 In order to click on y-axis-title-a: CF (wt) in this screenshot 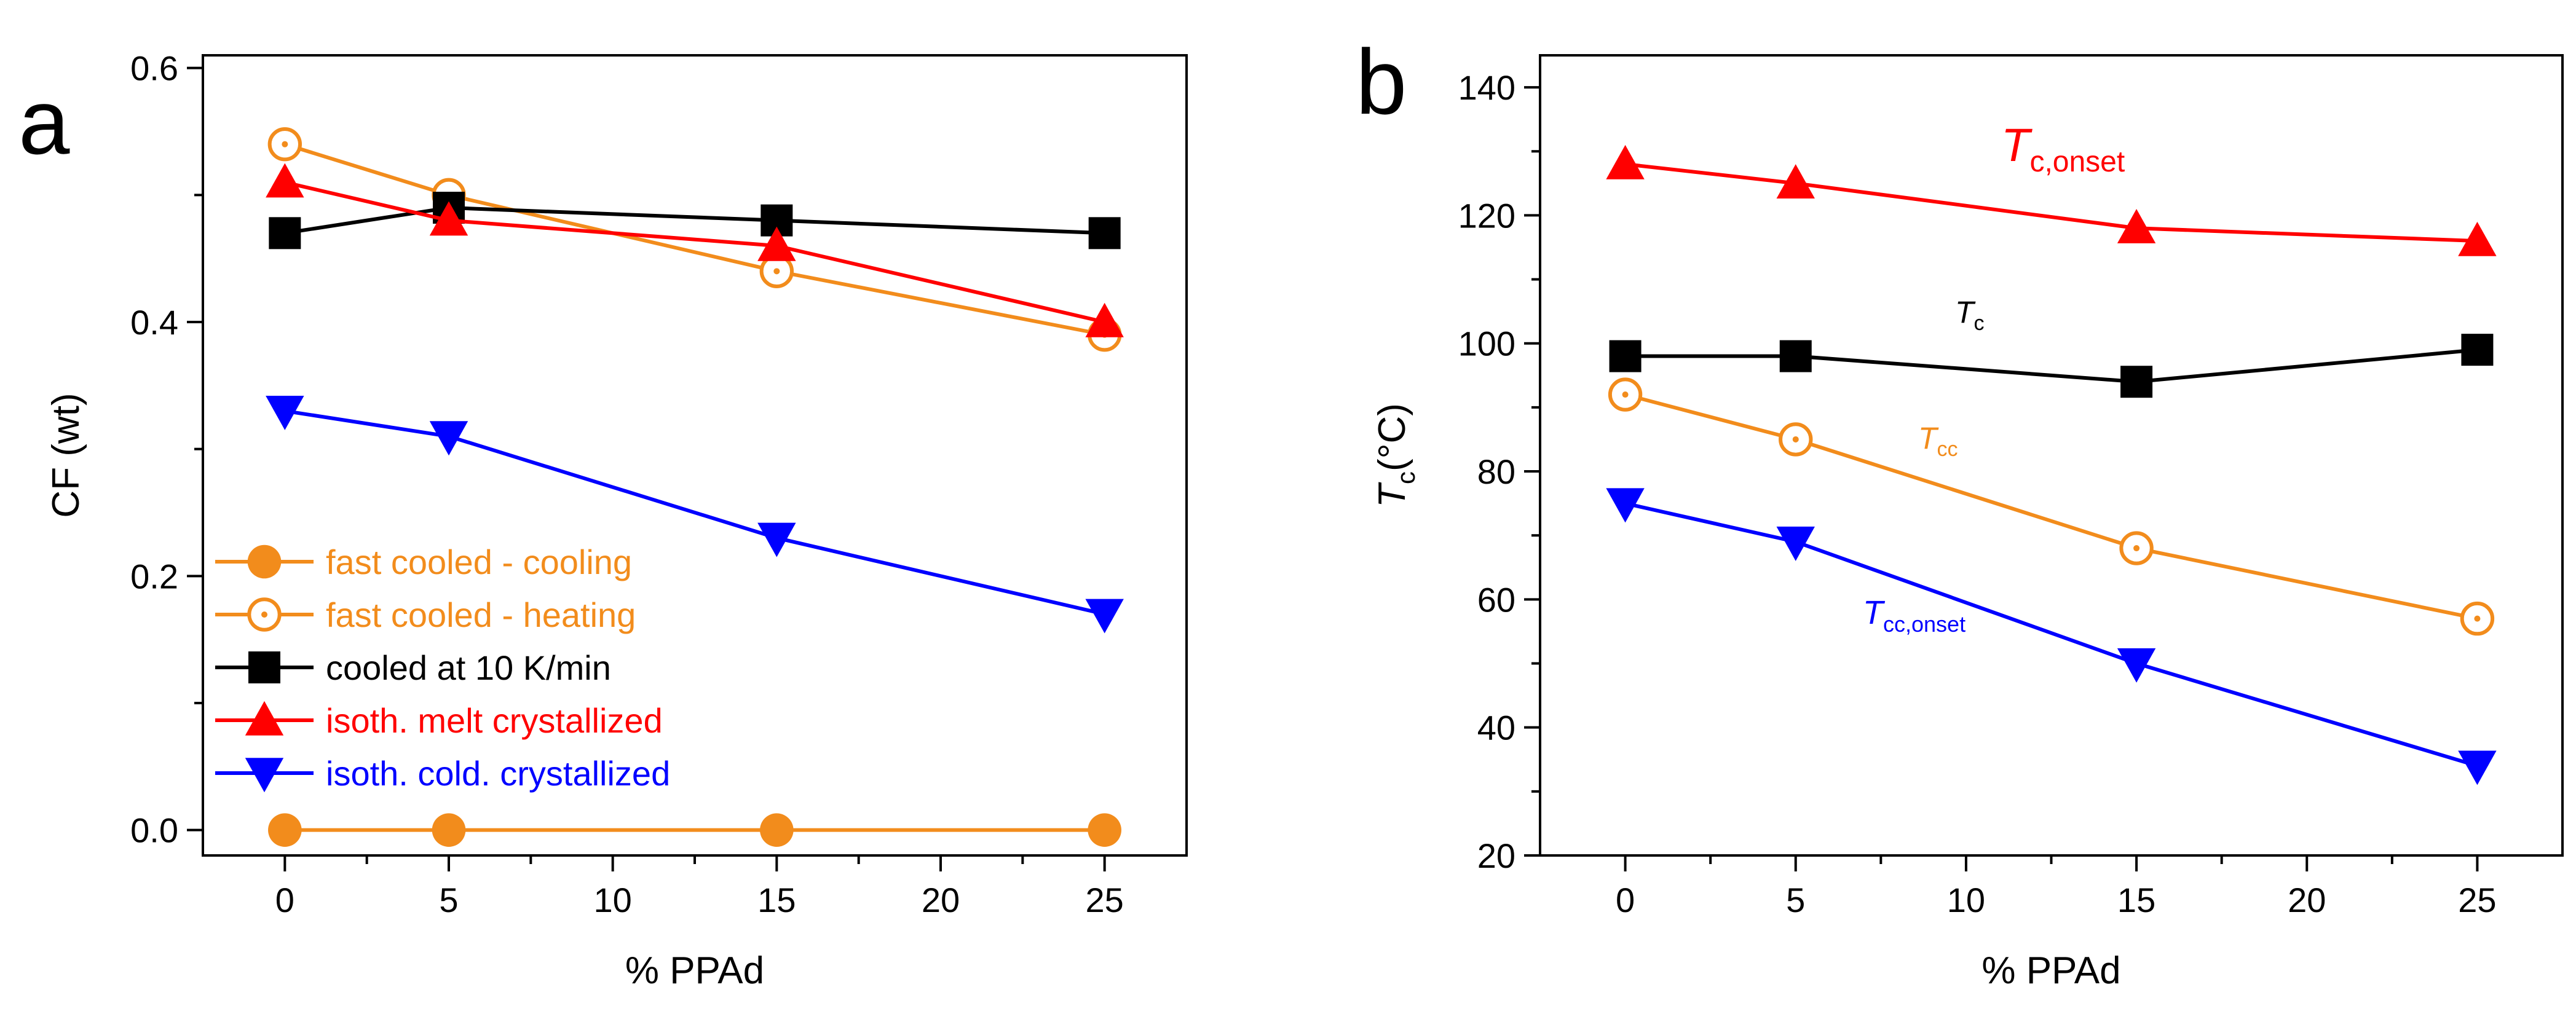, I will do `click(66, 455)`.